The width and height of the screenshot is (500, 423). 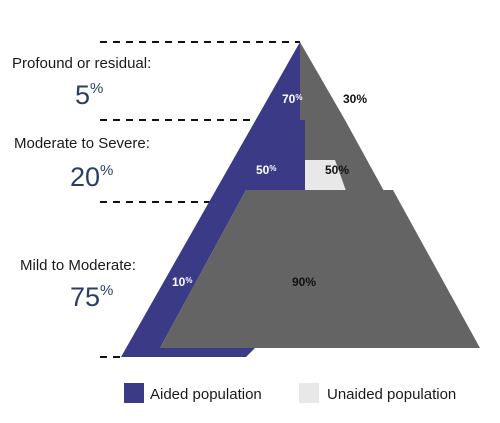 I want to click on legend-label-aided: Aided population, so click(x=206, y=394).